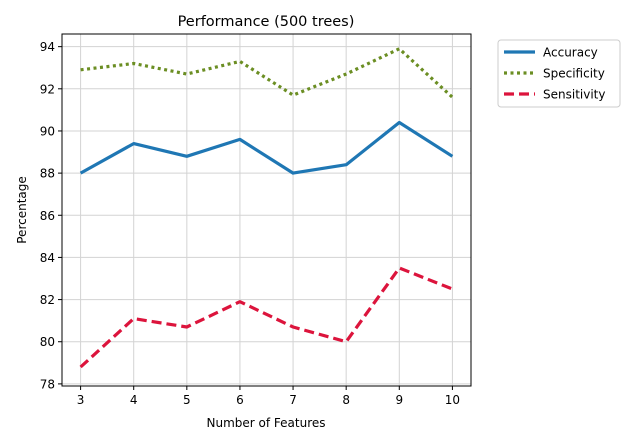 This screenshot has width=640, height=441. Describe the element at coordinates (47, 300) in the screenshot. I see `y-tick-label: 82` at that location.